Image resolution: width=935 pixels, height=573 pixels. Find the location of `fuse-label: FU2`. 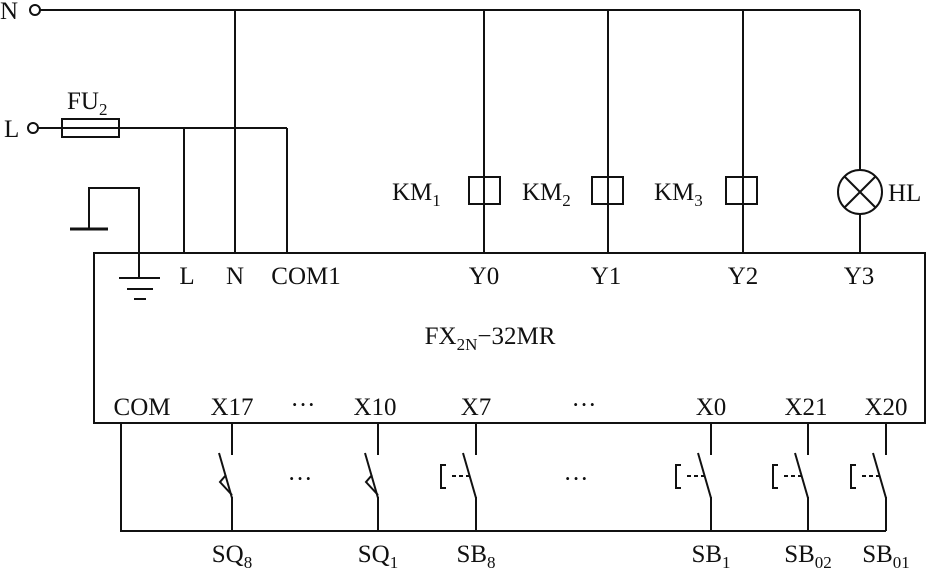

fuse-label: FU2 is located at coordinates (87, 103).